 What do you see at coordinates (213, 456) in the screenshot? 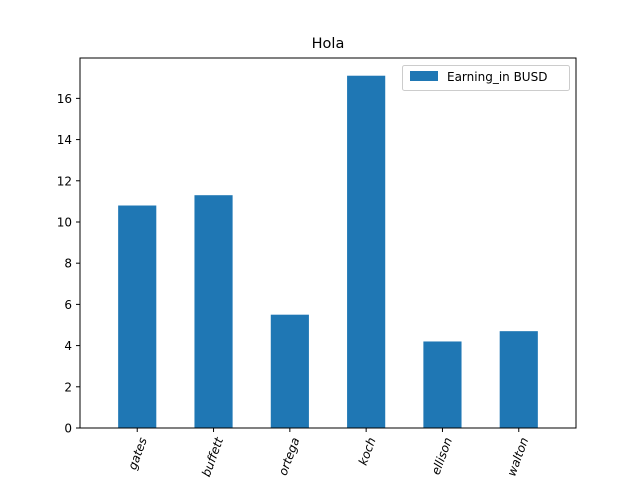
I see `x-tick-label-buffett: buffett` at bounding box center [213, 456].